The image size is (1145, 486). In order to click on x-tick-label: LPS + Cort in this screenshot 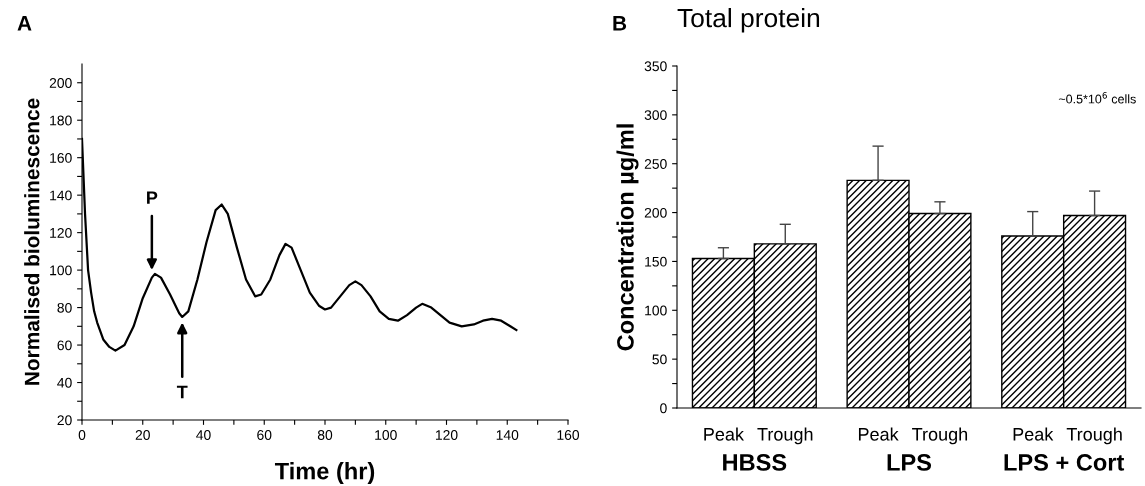, I will do `click(1064, 462)`.